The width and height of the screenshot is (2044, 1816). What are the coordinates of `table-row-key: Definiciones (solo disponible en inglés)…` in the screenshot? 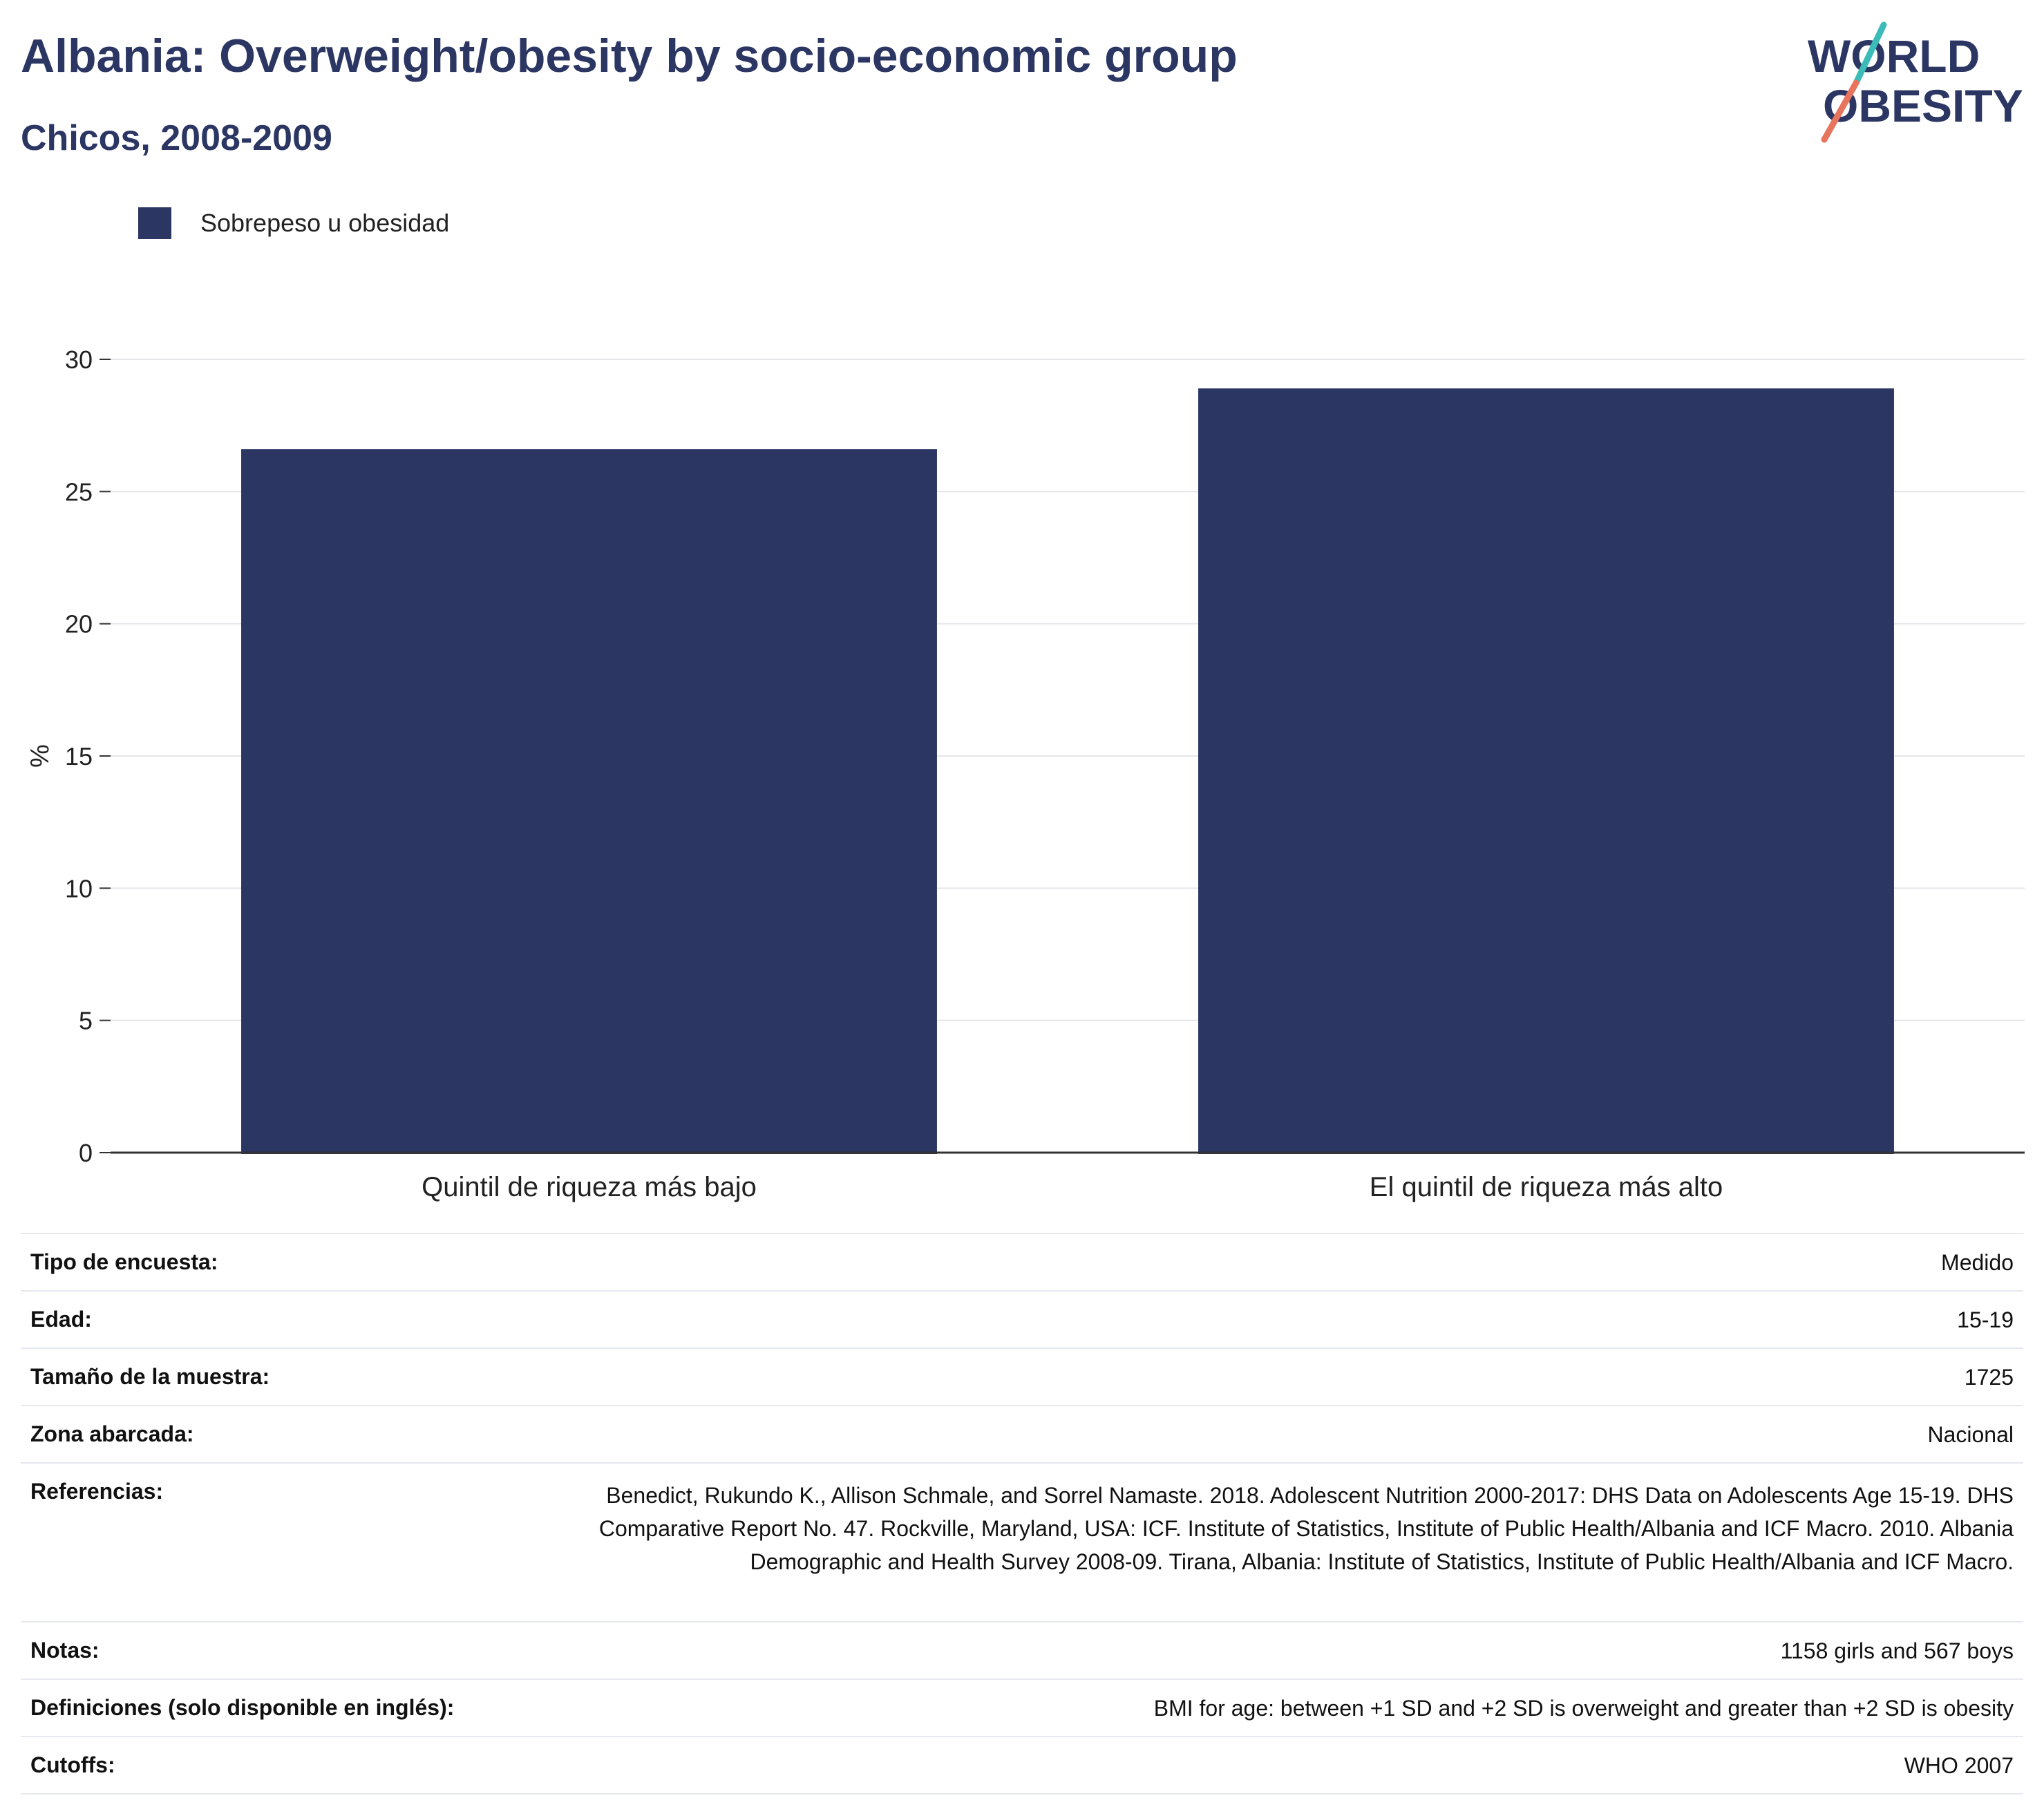 It's located at (279, 1707).